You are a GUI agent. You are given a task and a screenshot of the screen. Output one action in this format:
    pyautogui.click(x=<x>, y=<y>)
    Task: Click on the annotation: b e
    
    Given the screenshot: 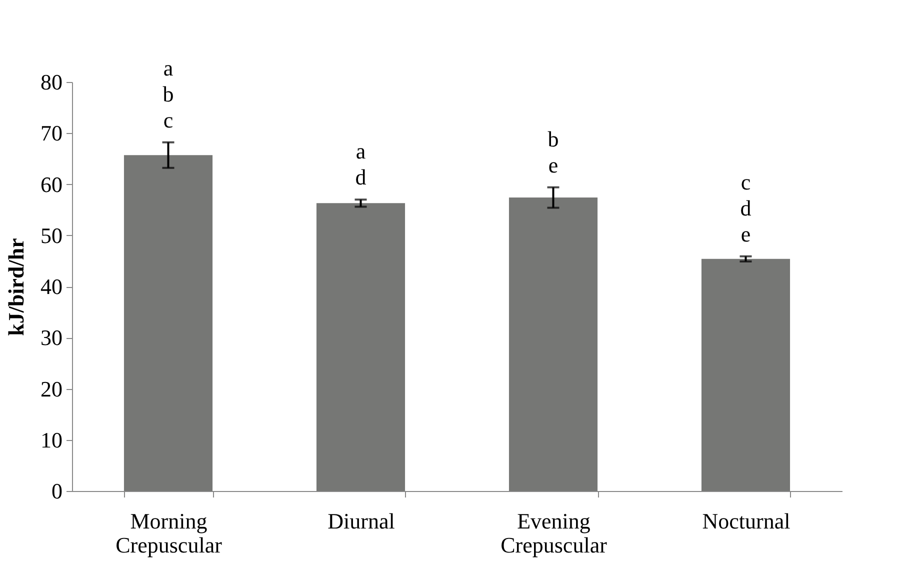 What is the action you would take?
    pyautogui.click(x=553, y=152)
    